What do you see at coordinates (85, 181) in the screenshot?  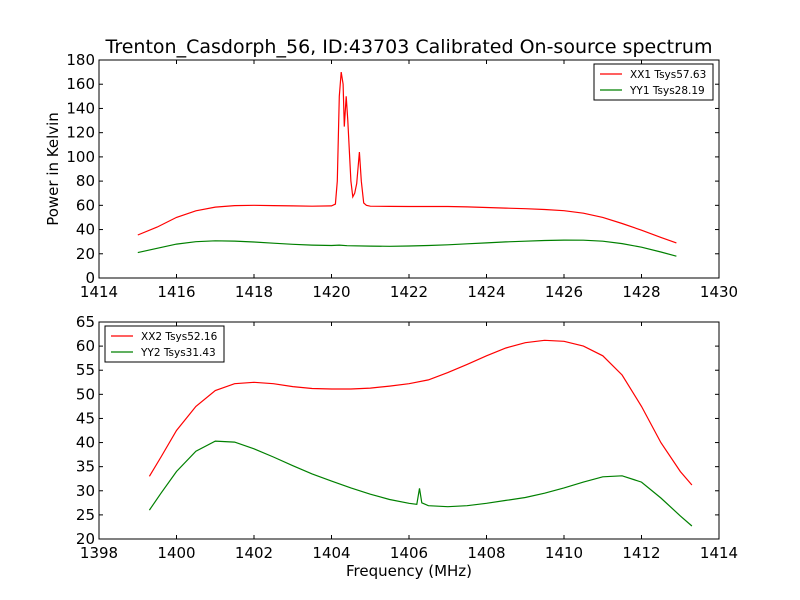 I see `y-tick-label-0-4: 80` at bounding box center [85, 181].